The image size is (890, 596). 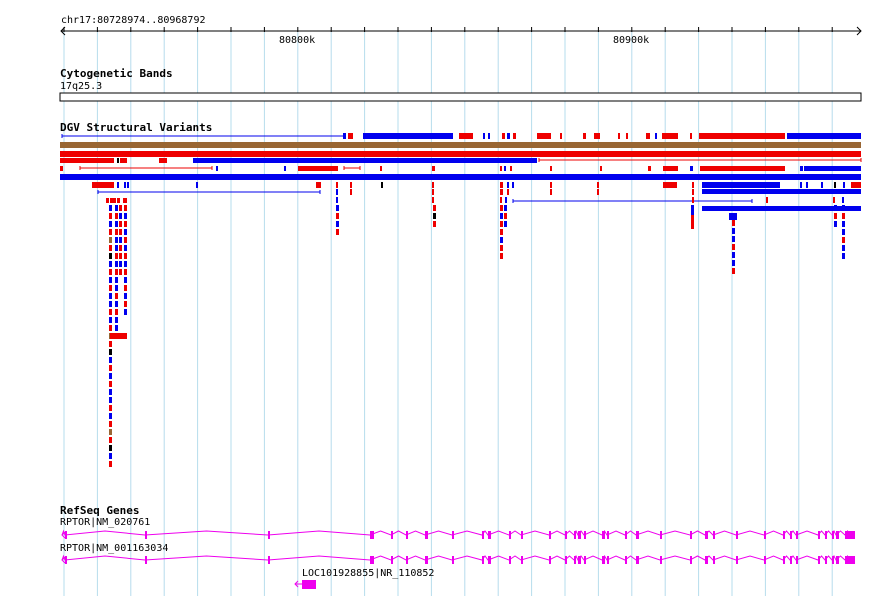 I want to click on ruler, so click(x=445, y=30).